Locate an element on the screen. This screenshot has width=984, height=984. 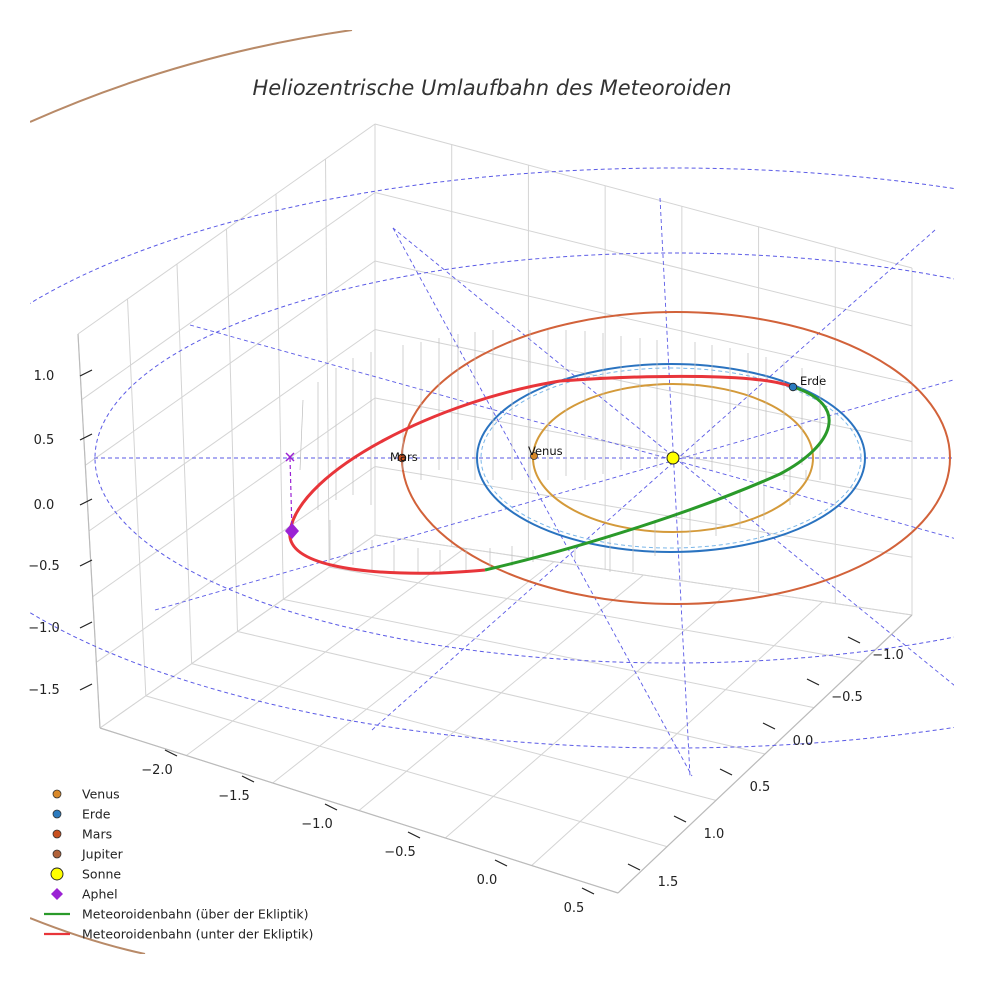
venus-marker is located at coordinates (534, 456).